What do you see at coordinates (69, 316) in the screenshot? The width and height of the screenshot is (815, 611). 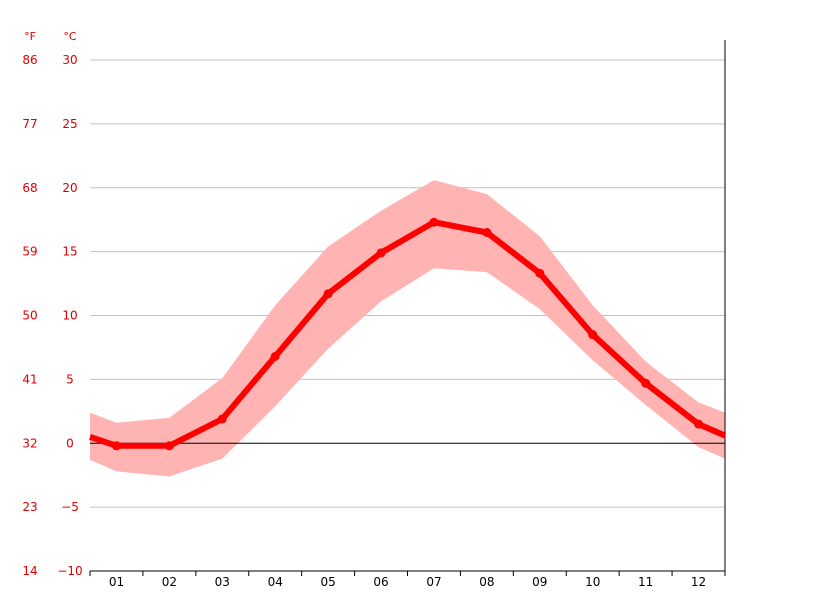 I see `y-tick-label-celsius: 10` at bounding box center [69, 316].